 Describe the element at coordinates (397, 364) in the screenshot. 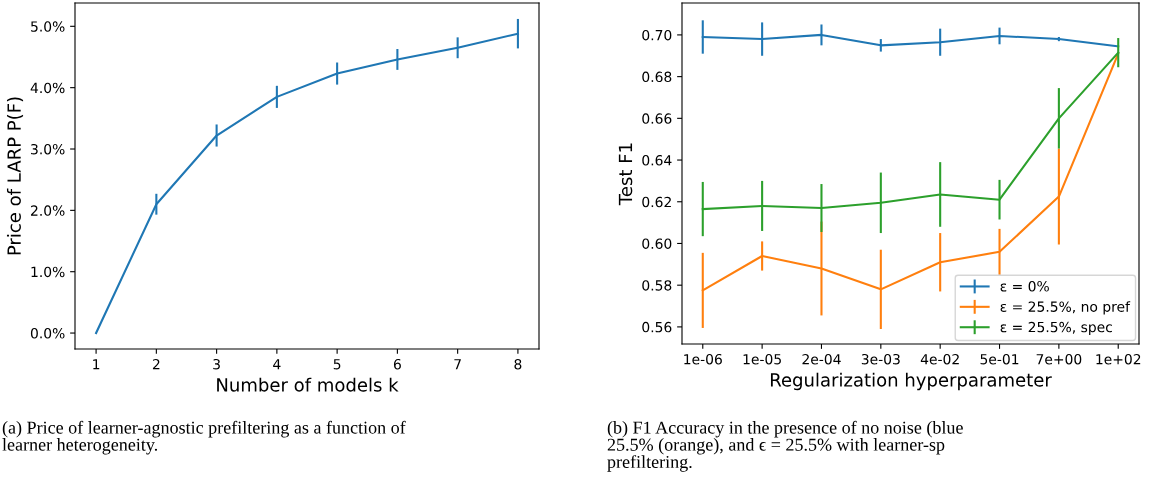

I see `x-tick-label: 6` at that location.